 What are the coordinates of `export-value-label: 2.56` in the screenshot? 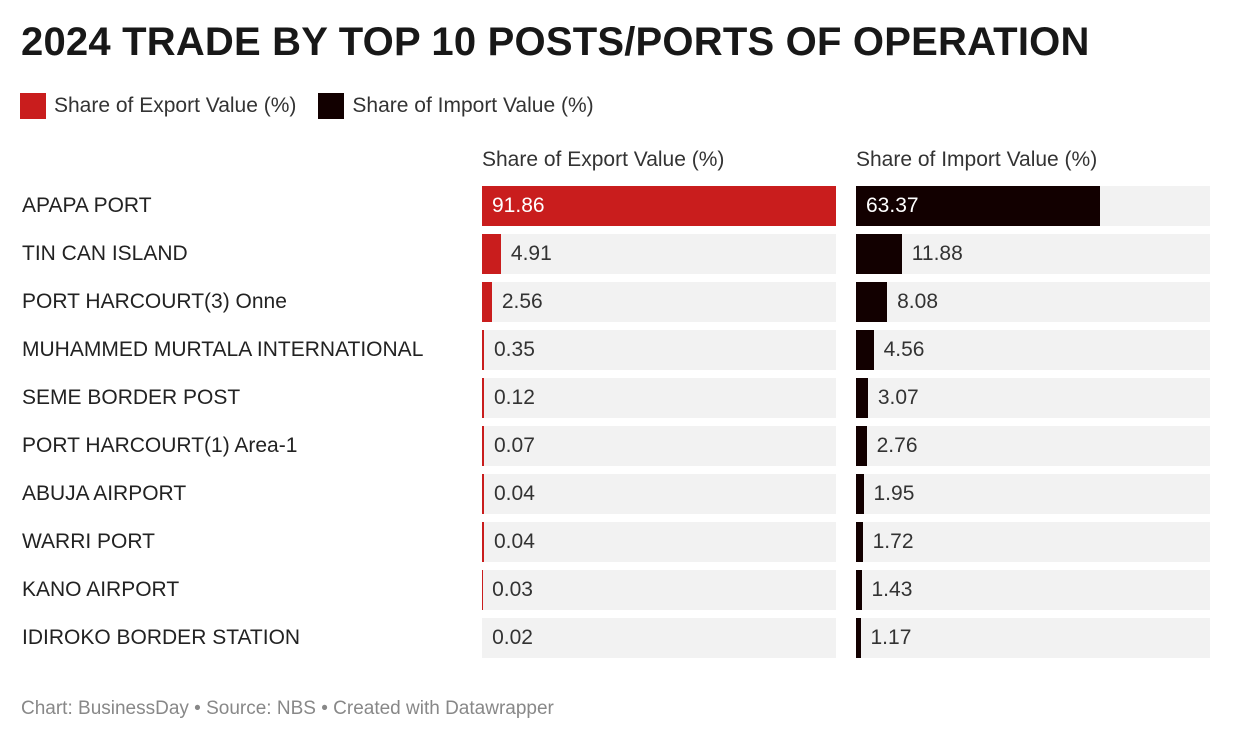 It's located at (522, 301).